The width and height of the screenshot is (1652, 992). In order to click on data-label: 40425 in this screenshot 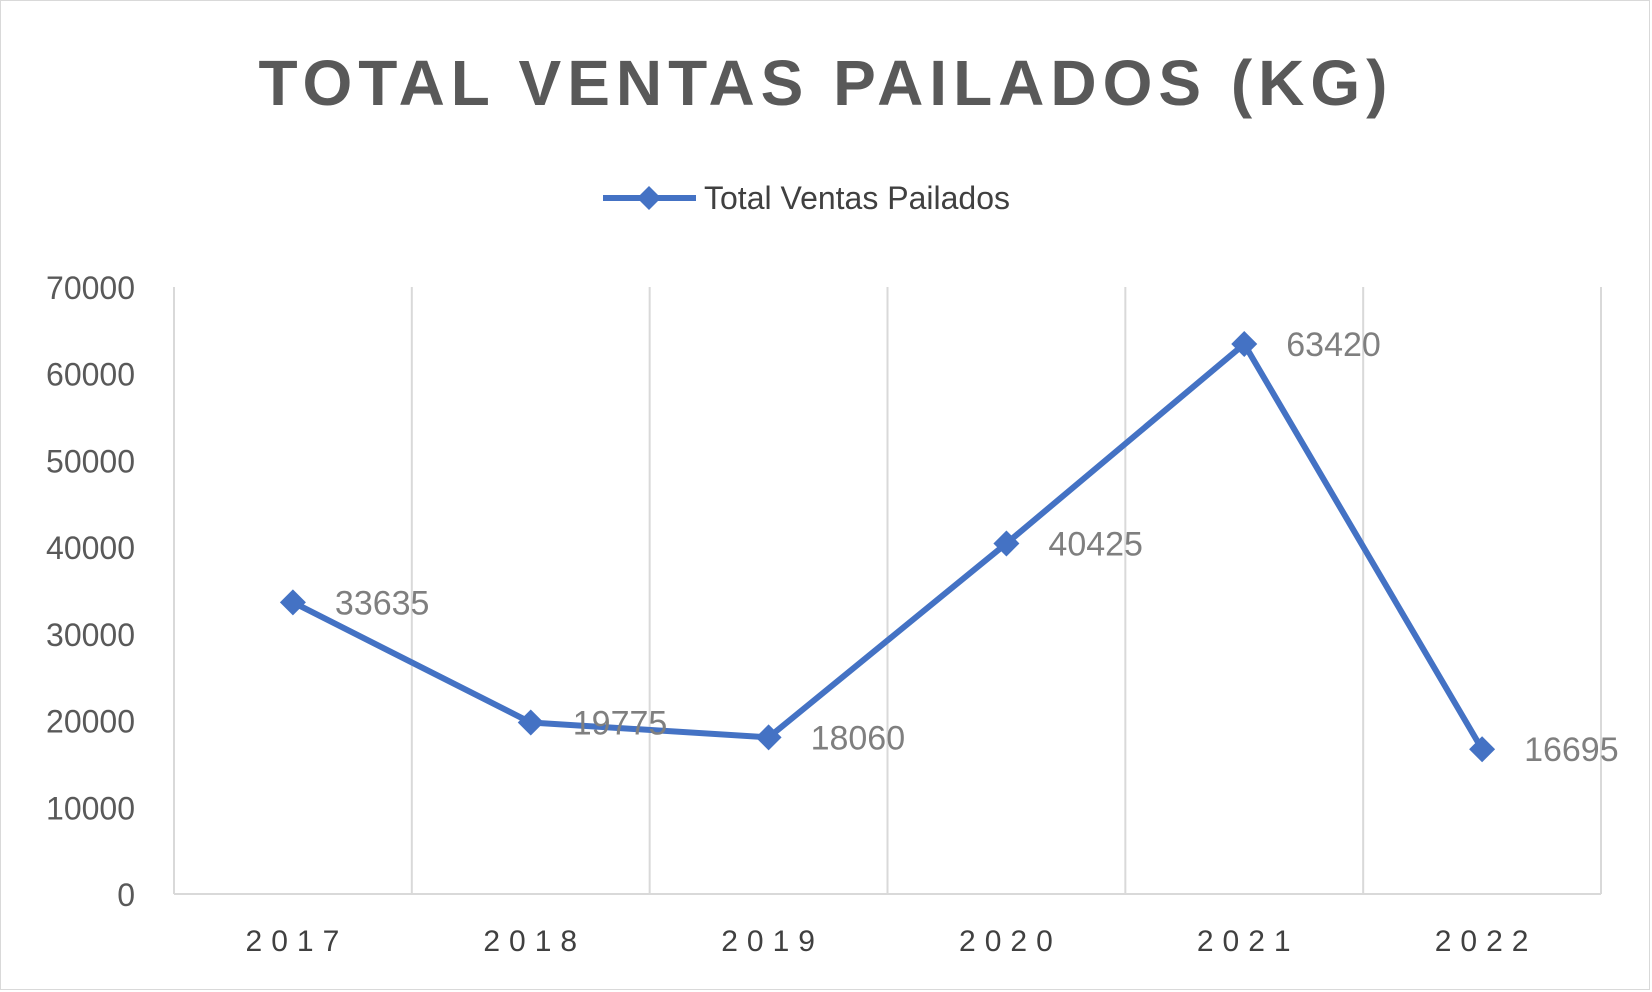, I will do `click(1095, 544)`.